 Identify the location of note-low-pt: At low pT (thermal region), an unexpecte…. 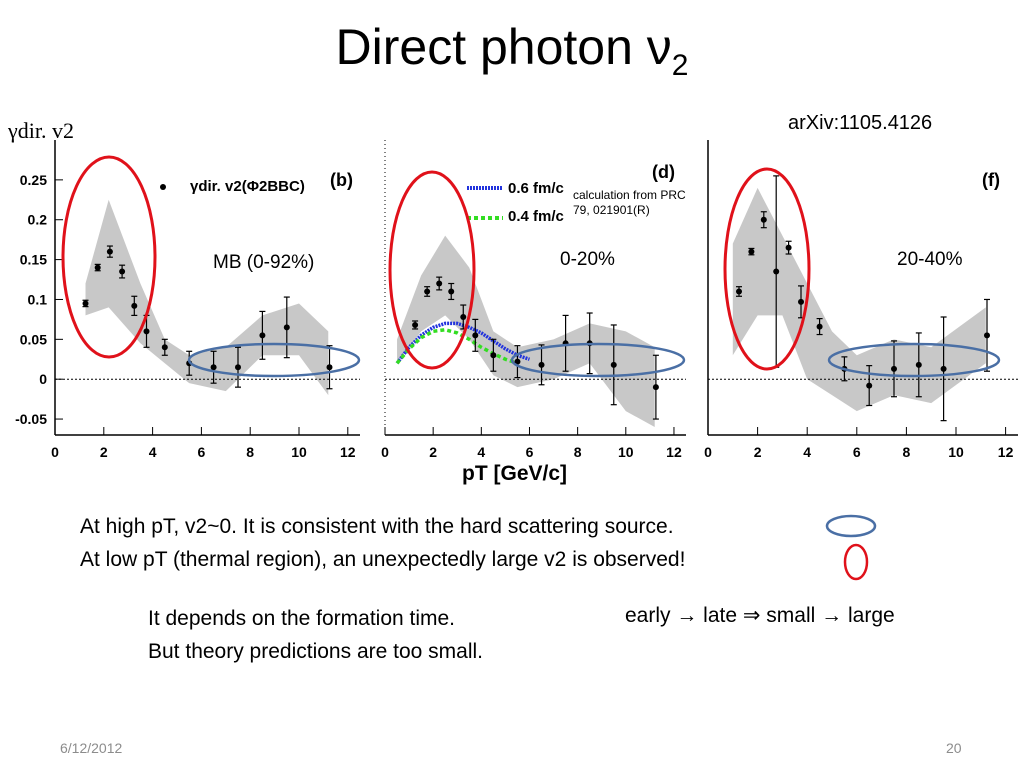
(383, 559).